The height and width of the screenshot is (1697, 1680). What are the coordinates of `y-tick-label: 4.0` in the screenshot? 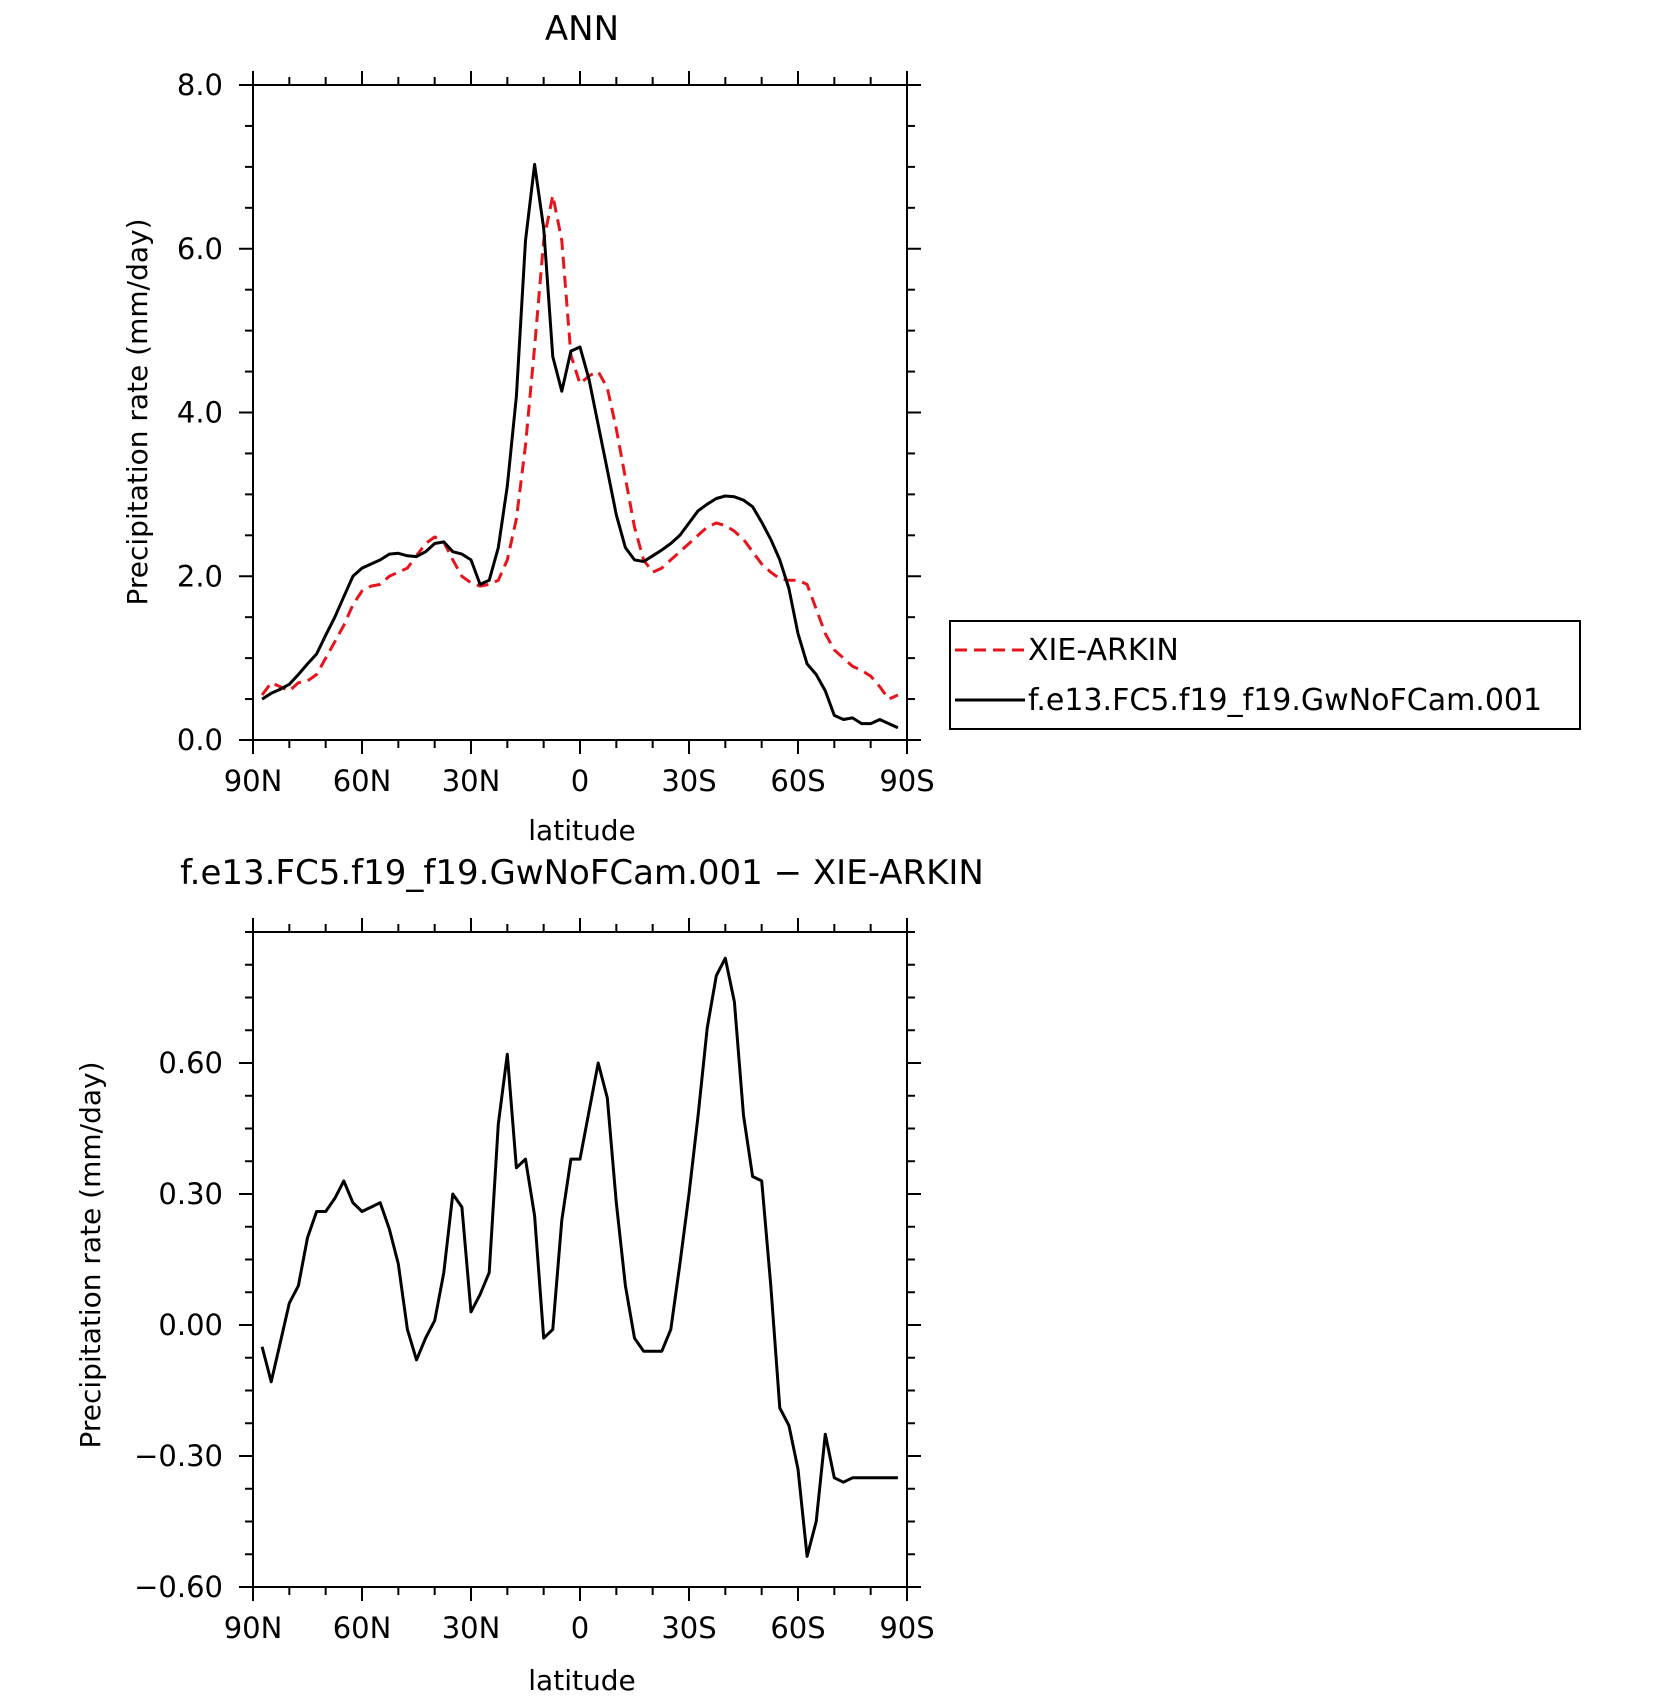 It's located at (200, 413).